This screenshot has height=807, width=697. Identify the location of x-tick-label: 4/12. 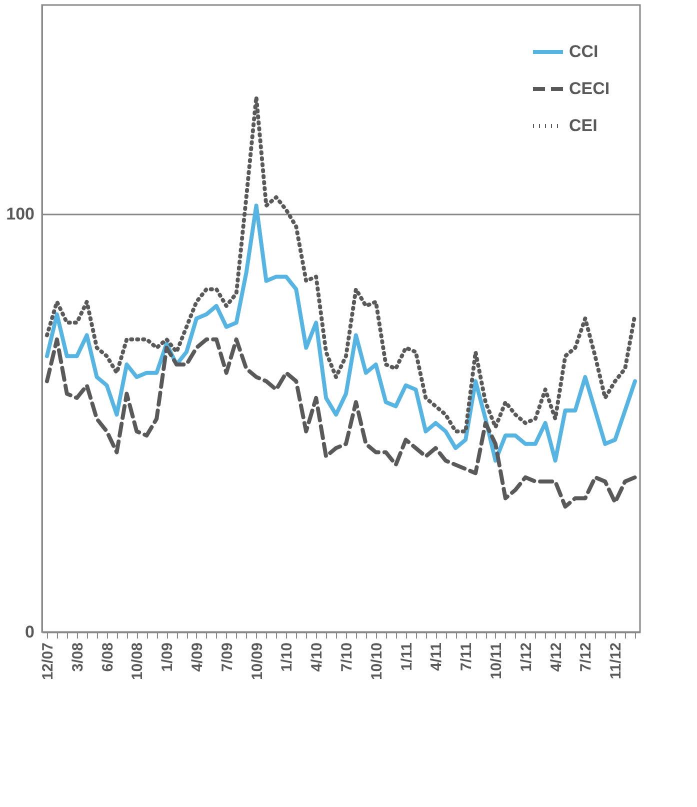
(556, 657).